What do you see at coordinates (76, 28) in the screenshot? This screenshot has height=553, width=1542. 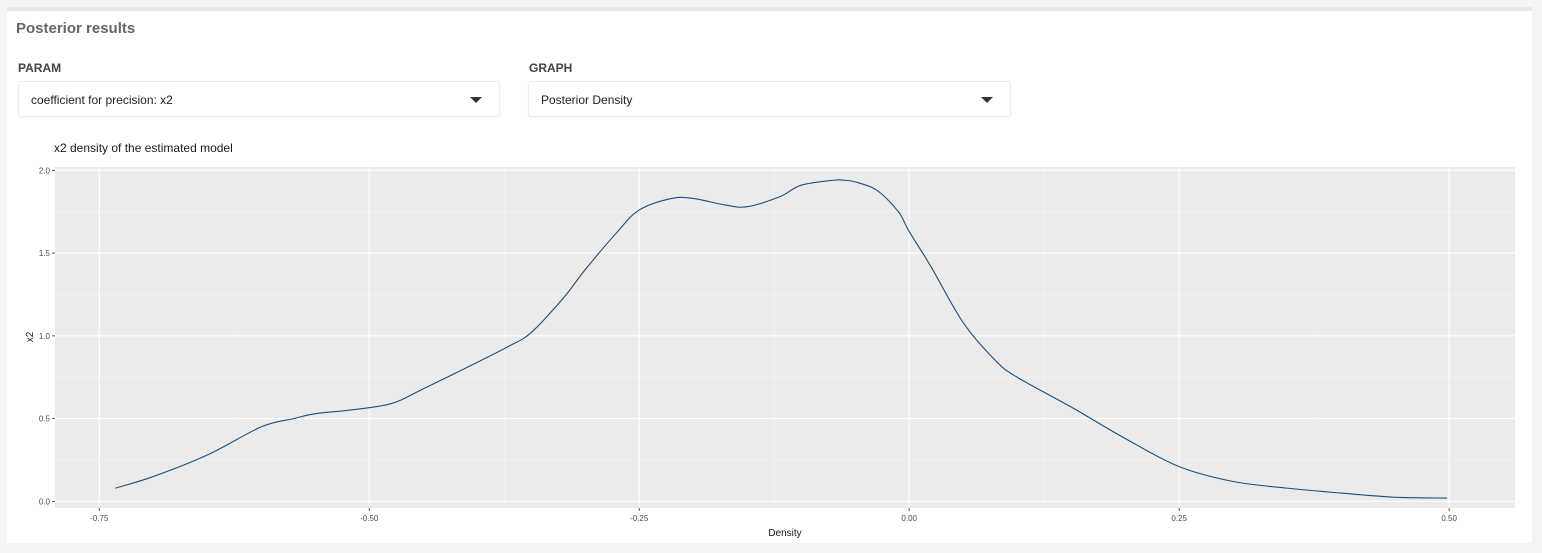 I see `panel-title: Posterior results` at bounding box center [76, 28].